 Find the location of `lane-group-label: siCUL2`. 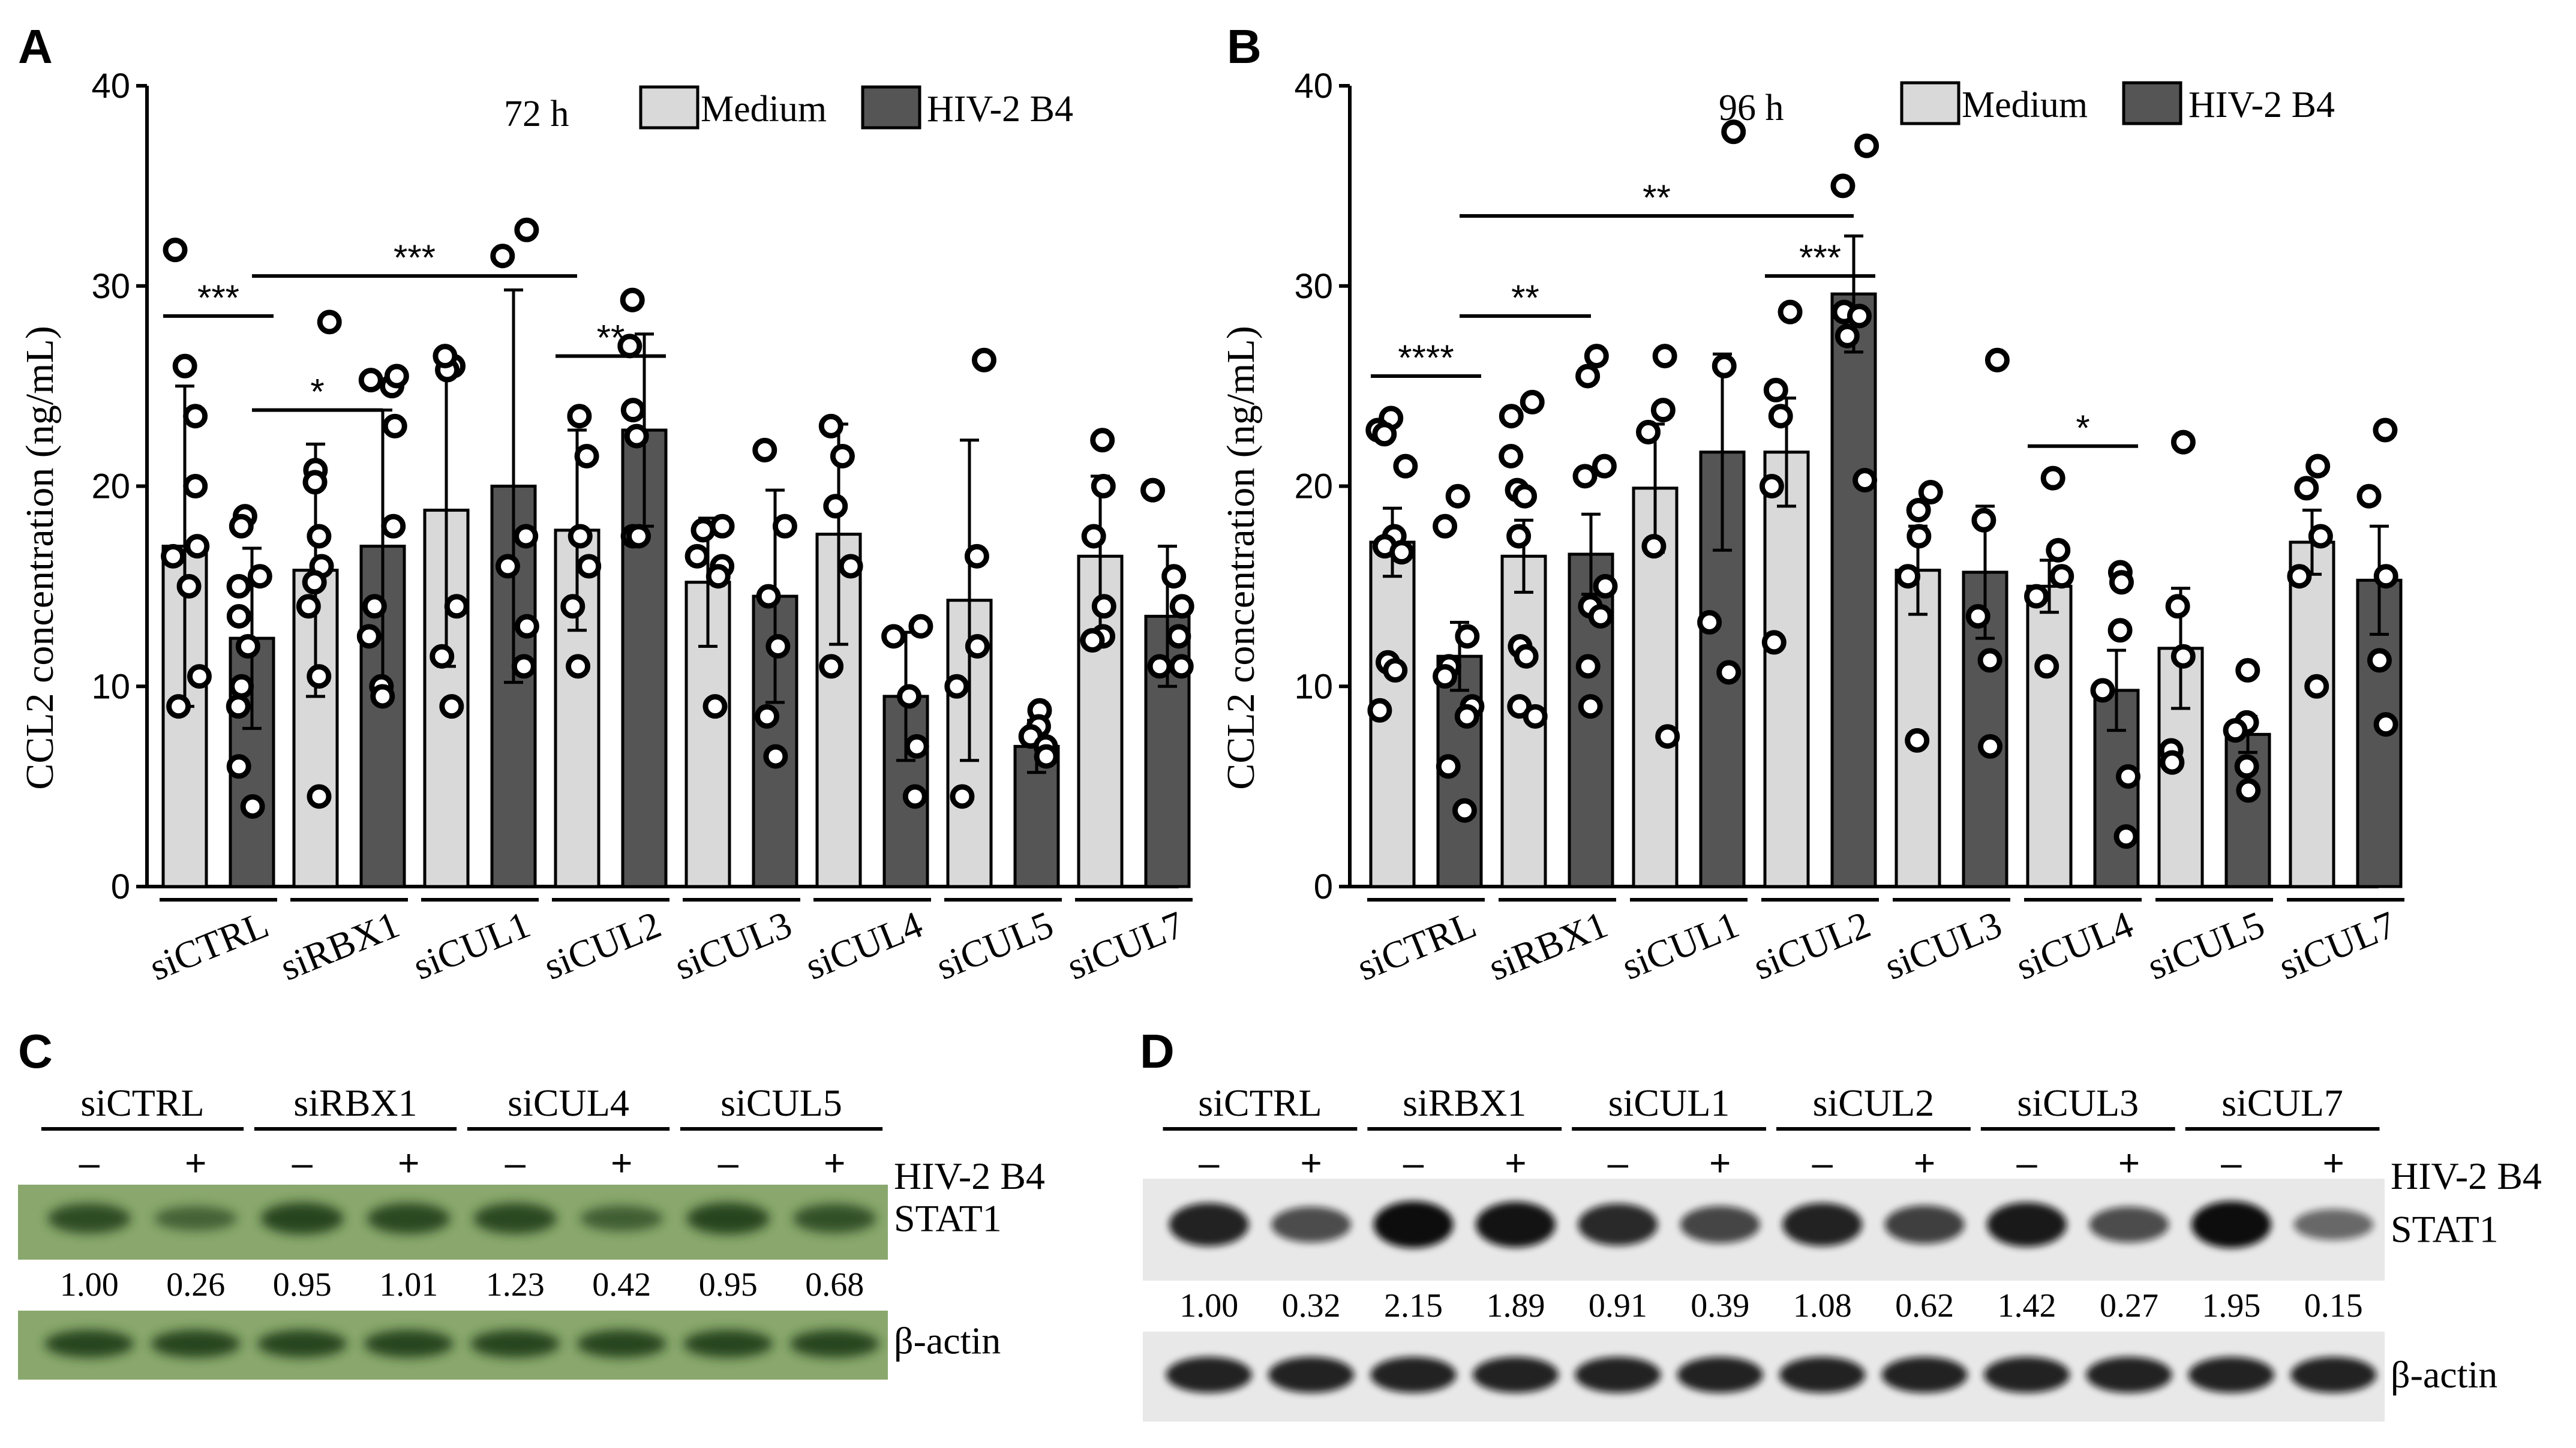

lane-group-label: siCUL2 is located at coordinates (1874, 1103).